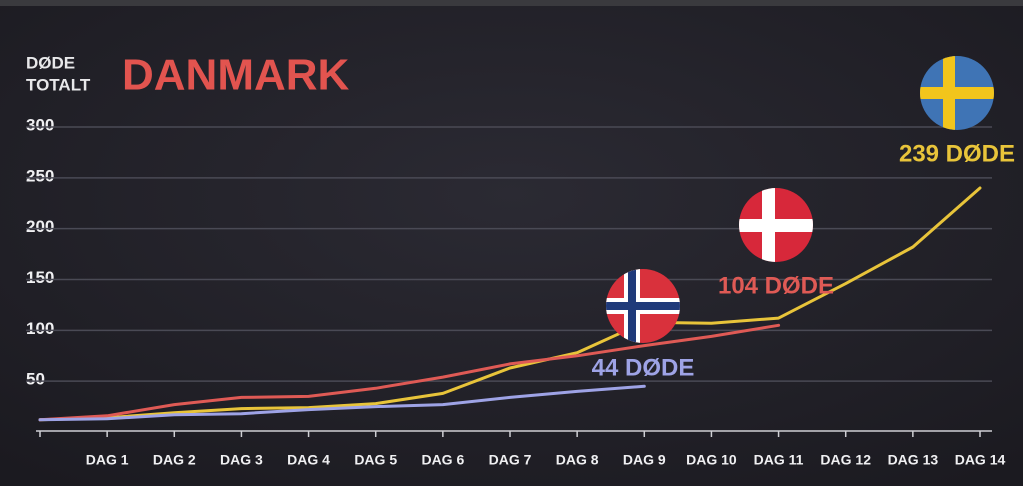 Image resolution: width=1023 pixels, height=486 pixels. I want to click on x-tick-label: DAG 8, so click(577, 460).